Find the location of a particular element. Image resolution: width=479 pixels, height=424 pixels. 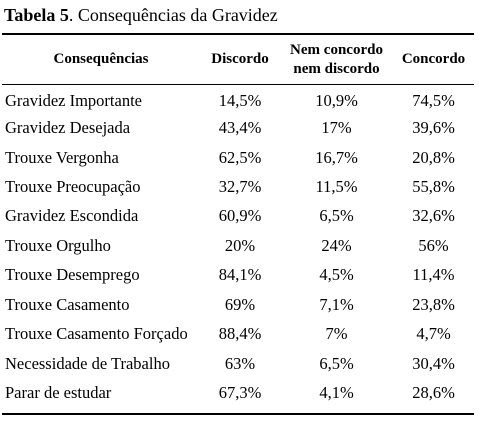

table-row: Trouxe Casamento Forçado 88,4% 7% 4,7% is located at coordinates (238, 334).